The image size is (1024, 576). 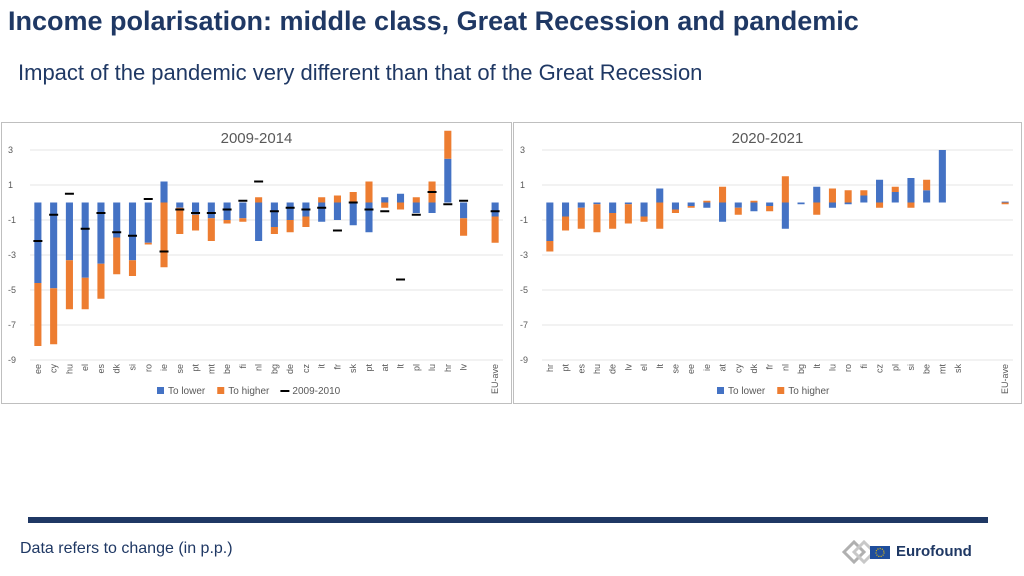 I want to click on legend-label: To lower, so click(x=187, y=391).